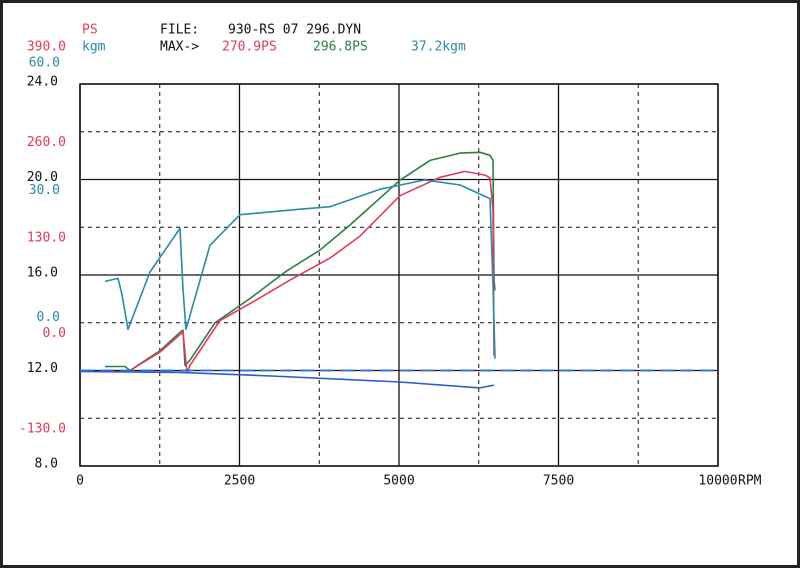 The image size is (800, 568). What do you see at coordinates (717, 481) in the screenshot?
I see `x-tick-label: 10000` at bounding box center [717, 481].